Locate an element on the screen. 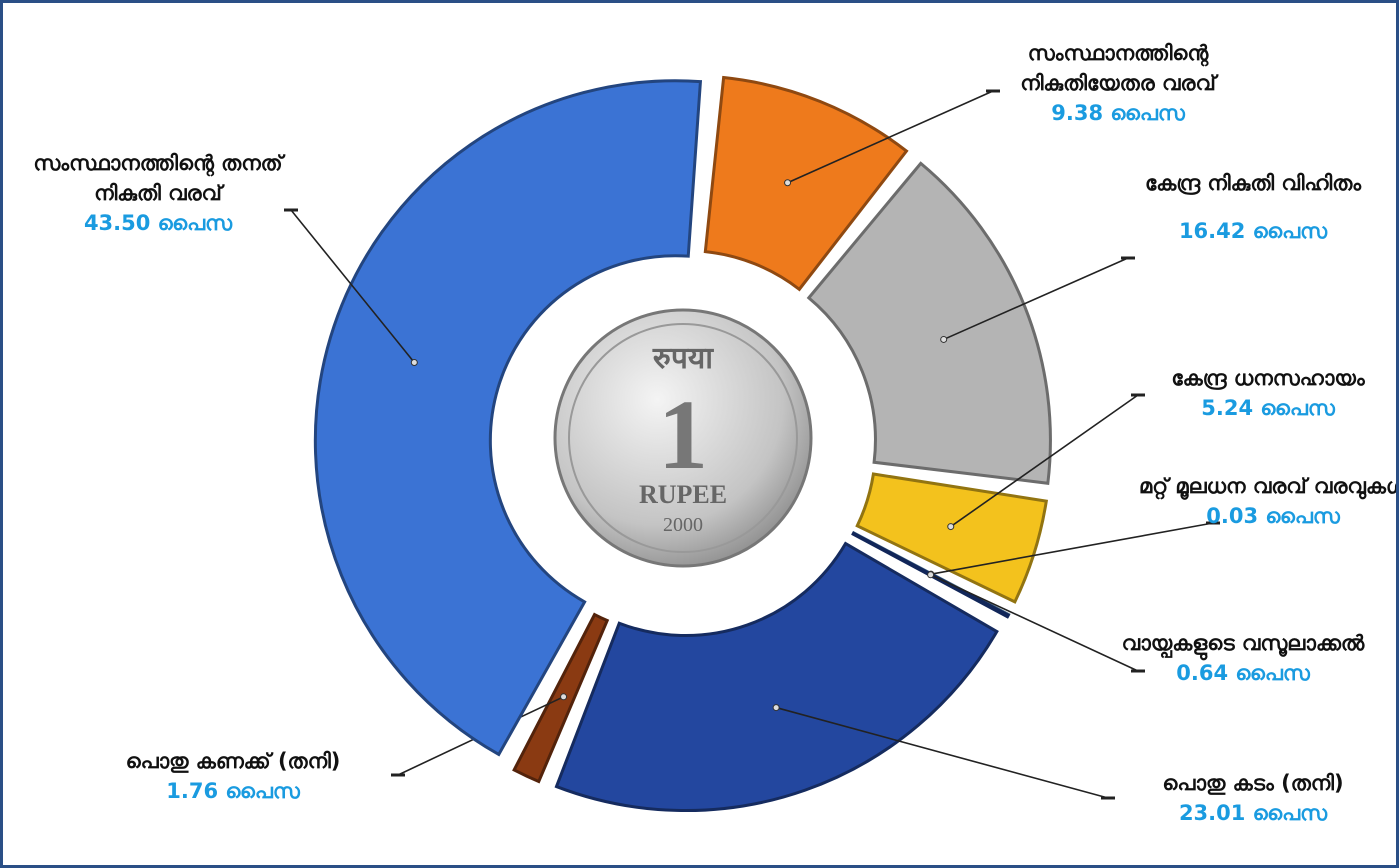  value-label: 1.76 പൈസ is located at coordinates (233, 791).